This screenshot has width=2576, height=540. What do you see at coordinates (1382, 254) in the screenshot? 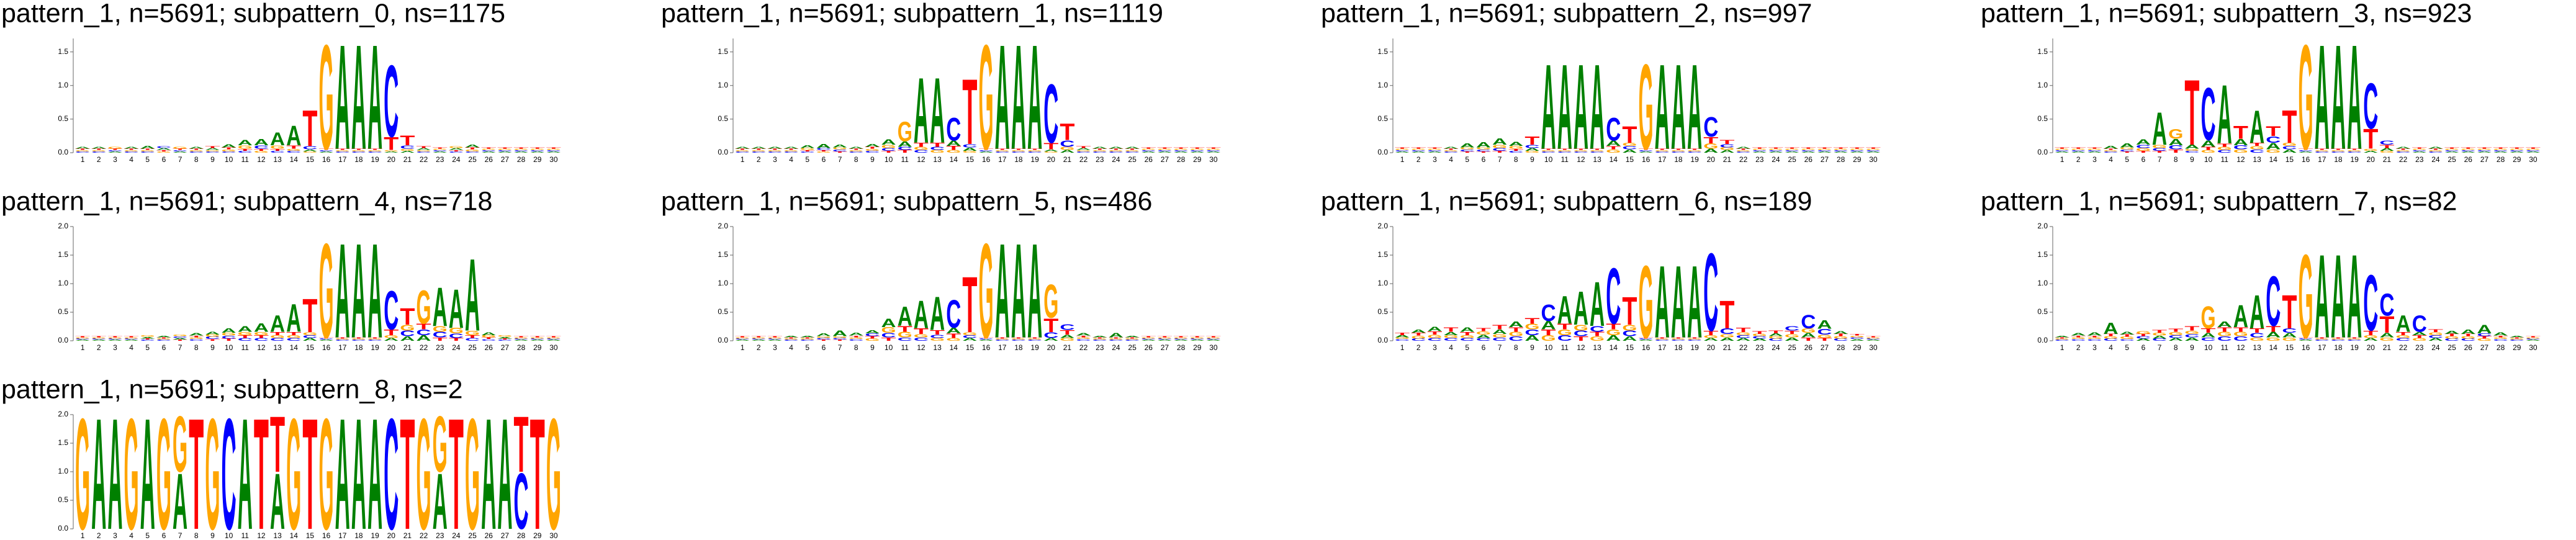
I see `y-tick-label: 1.5` at bounding box center [1382, 254].